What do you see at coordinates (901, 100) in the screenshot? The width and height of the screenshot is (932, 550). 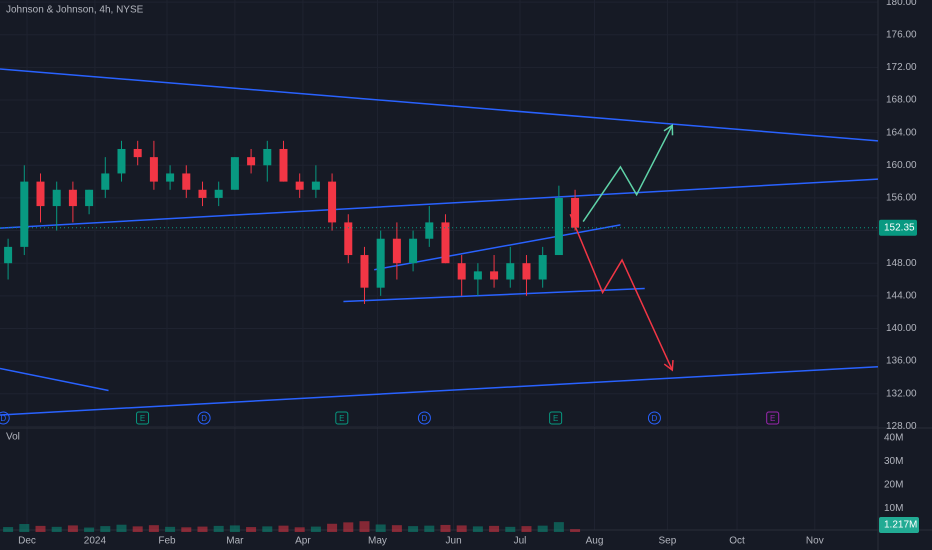 I see `y-tick-label: 168.00` at bounding box center [901, 100].